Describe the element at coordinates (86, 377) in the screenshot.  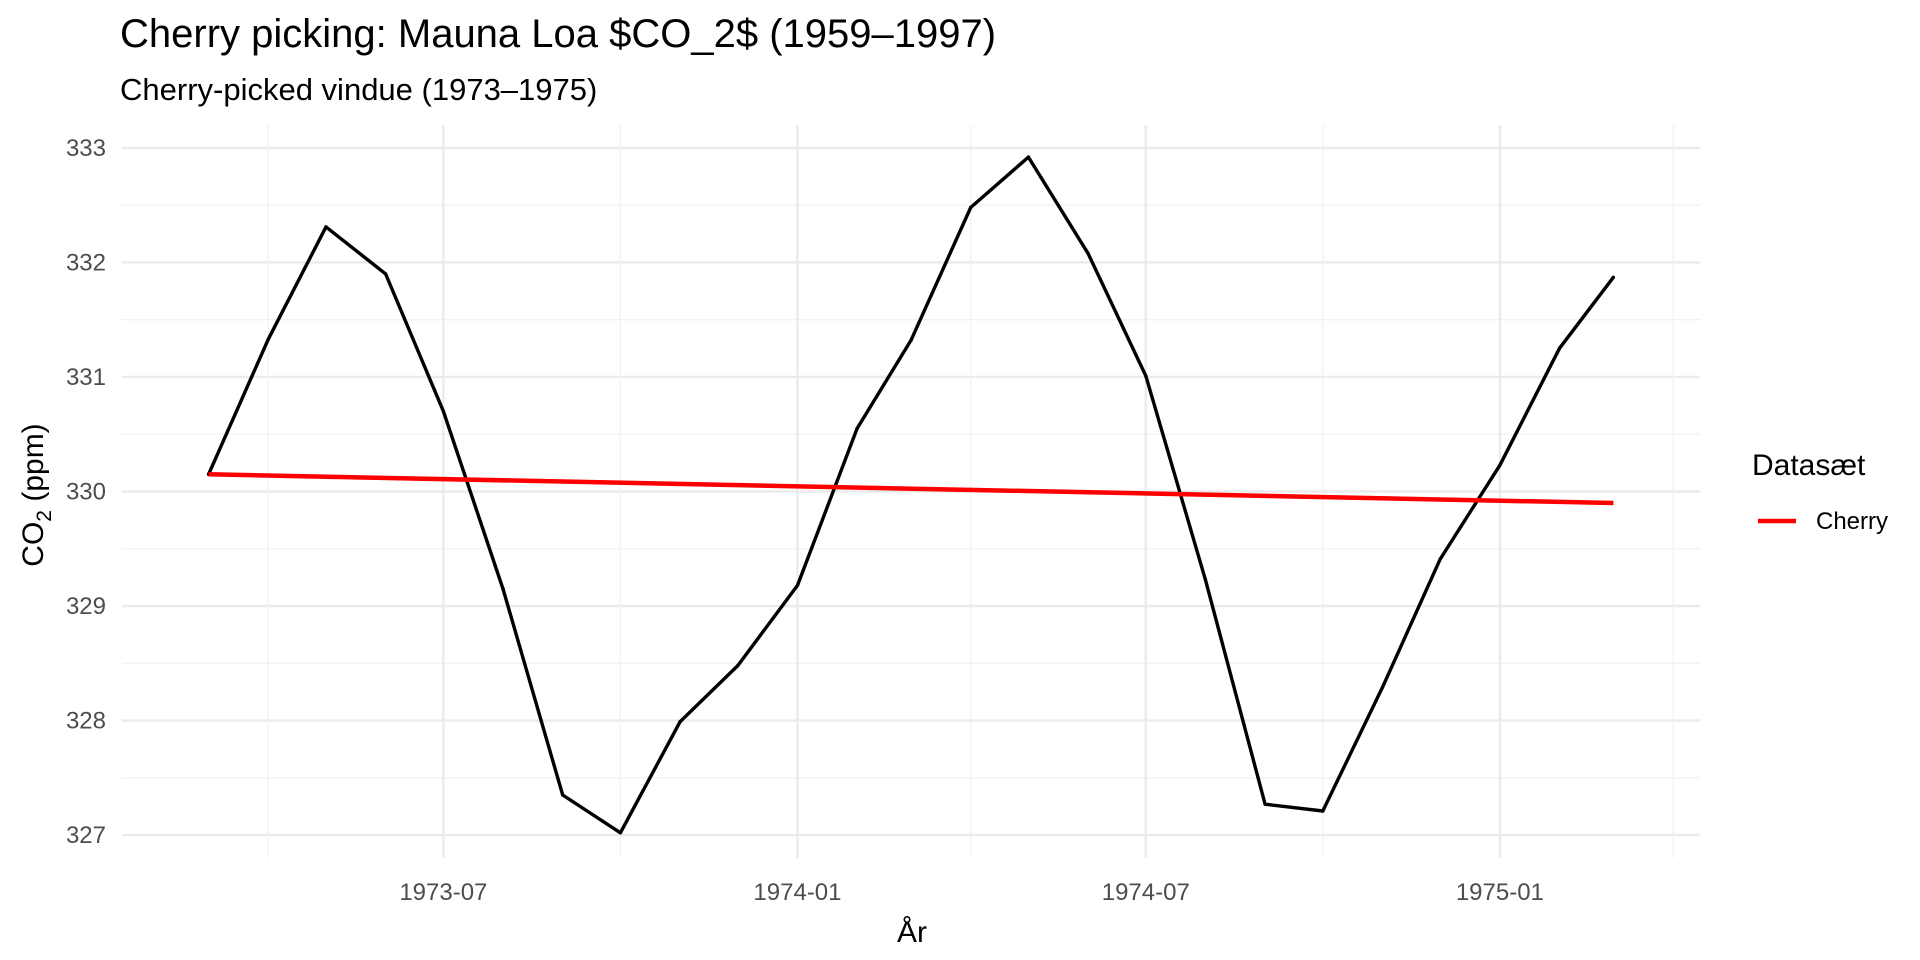
I see `y-tick-label: 331` at that location.